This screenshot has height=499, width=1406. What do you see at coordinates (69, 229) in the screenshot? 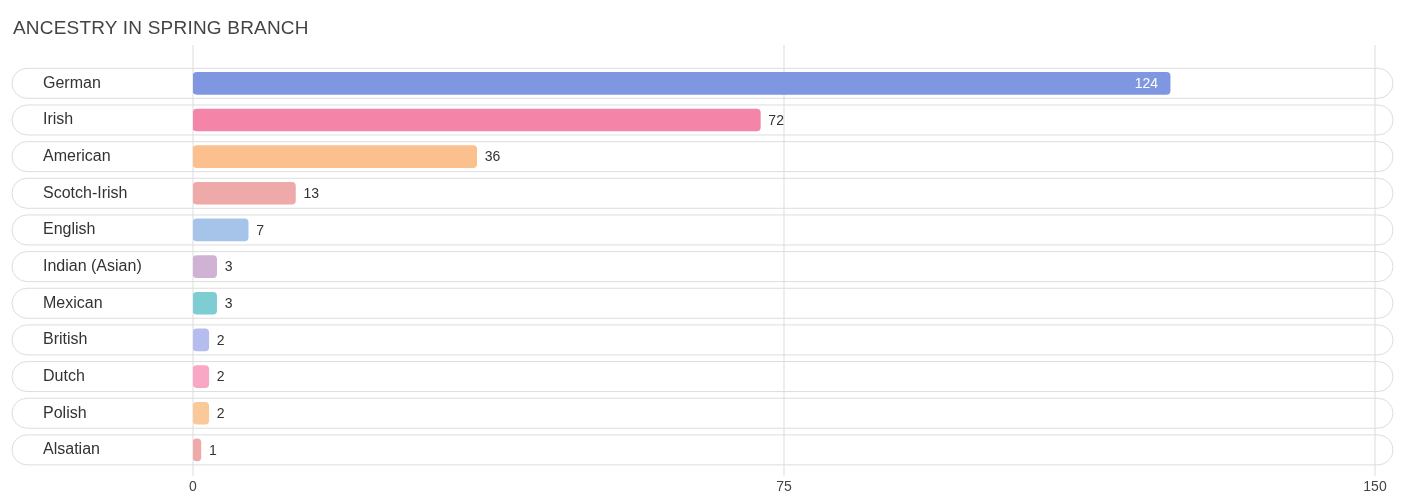
I see `y-tick-label: English` at bounding box center [69, 229].